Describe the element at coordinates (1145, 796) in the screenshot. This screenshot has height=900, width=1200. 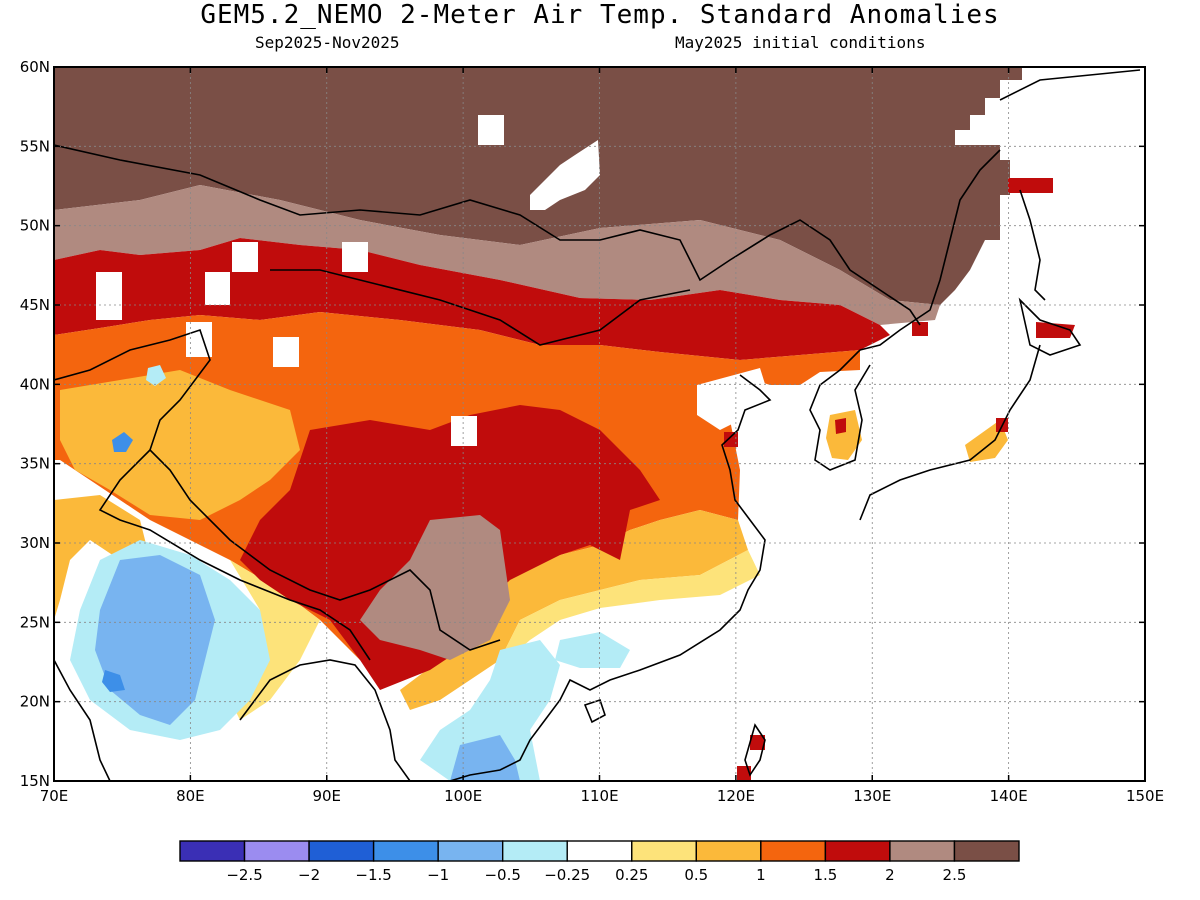
I see `lon-tick-label: 150E` at that location.